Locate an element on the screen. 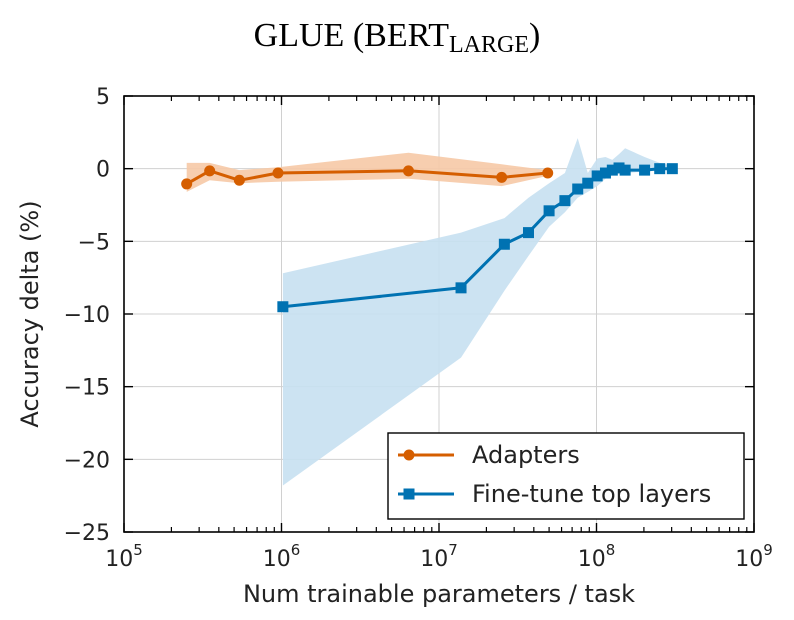 The height and width of the screenshot is (620, 794). legend-marker-adapters is located at coordinates (409, 455).